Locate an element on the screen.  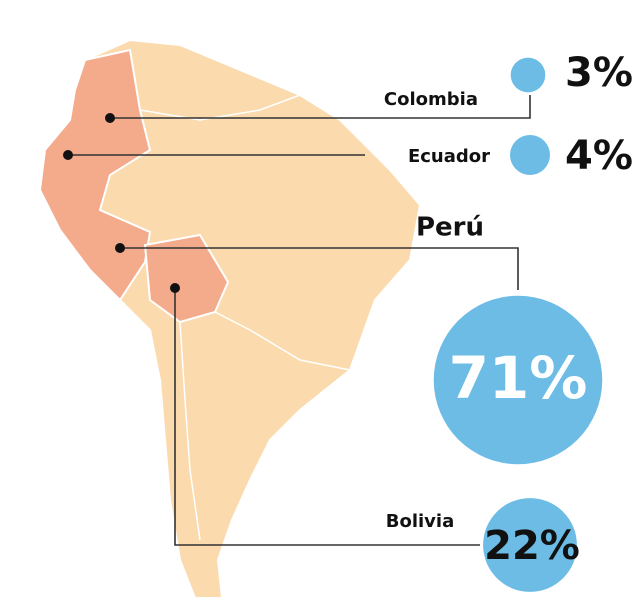
region-label: Perú is located at coordinates (450, 228).